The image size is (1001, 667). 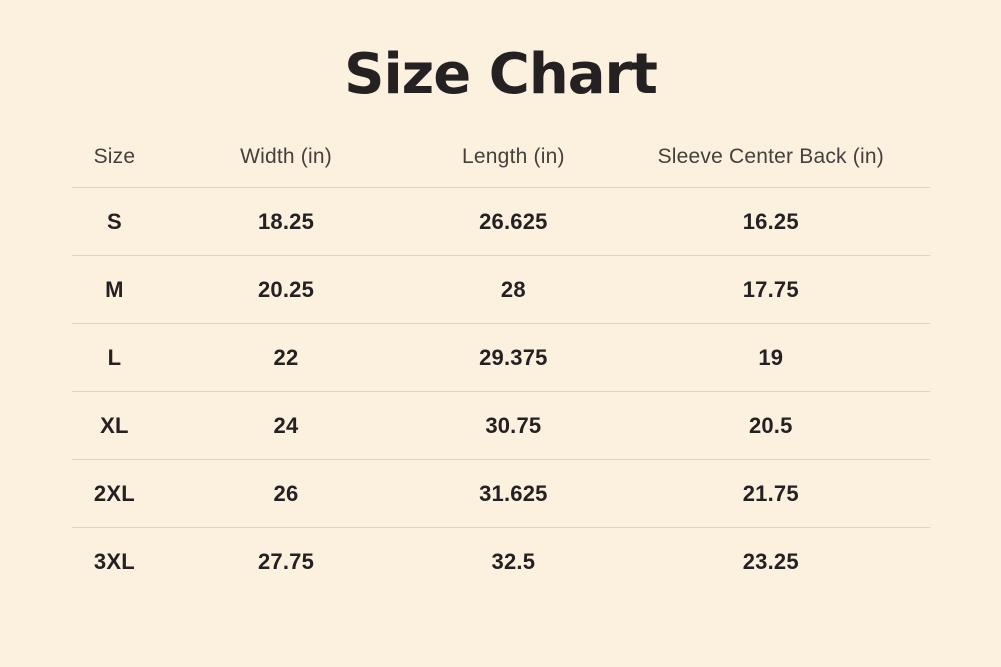 I want to click on length-cell: 31.625, so click(x=513, y=493).